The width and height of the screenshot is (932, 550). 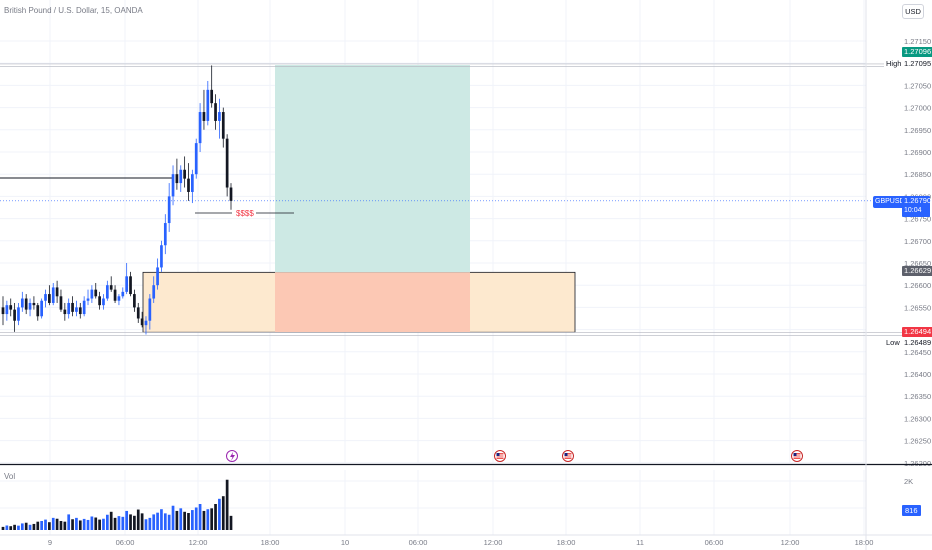 What do you see at coordinates (890, 202) in the screenshot?
I see `symbol-tag: GBPUSD` at bounding box center [890, 202].